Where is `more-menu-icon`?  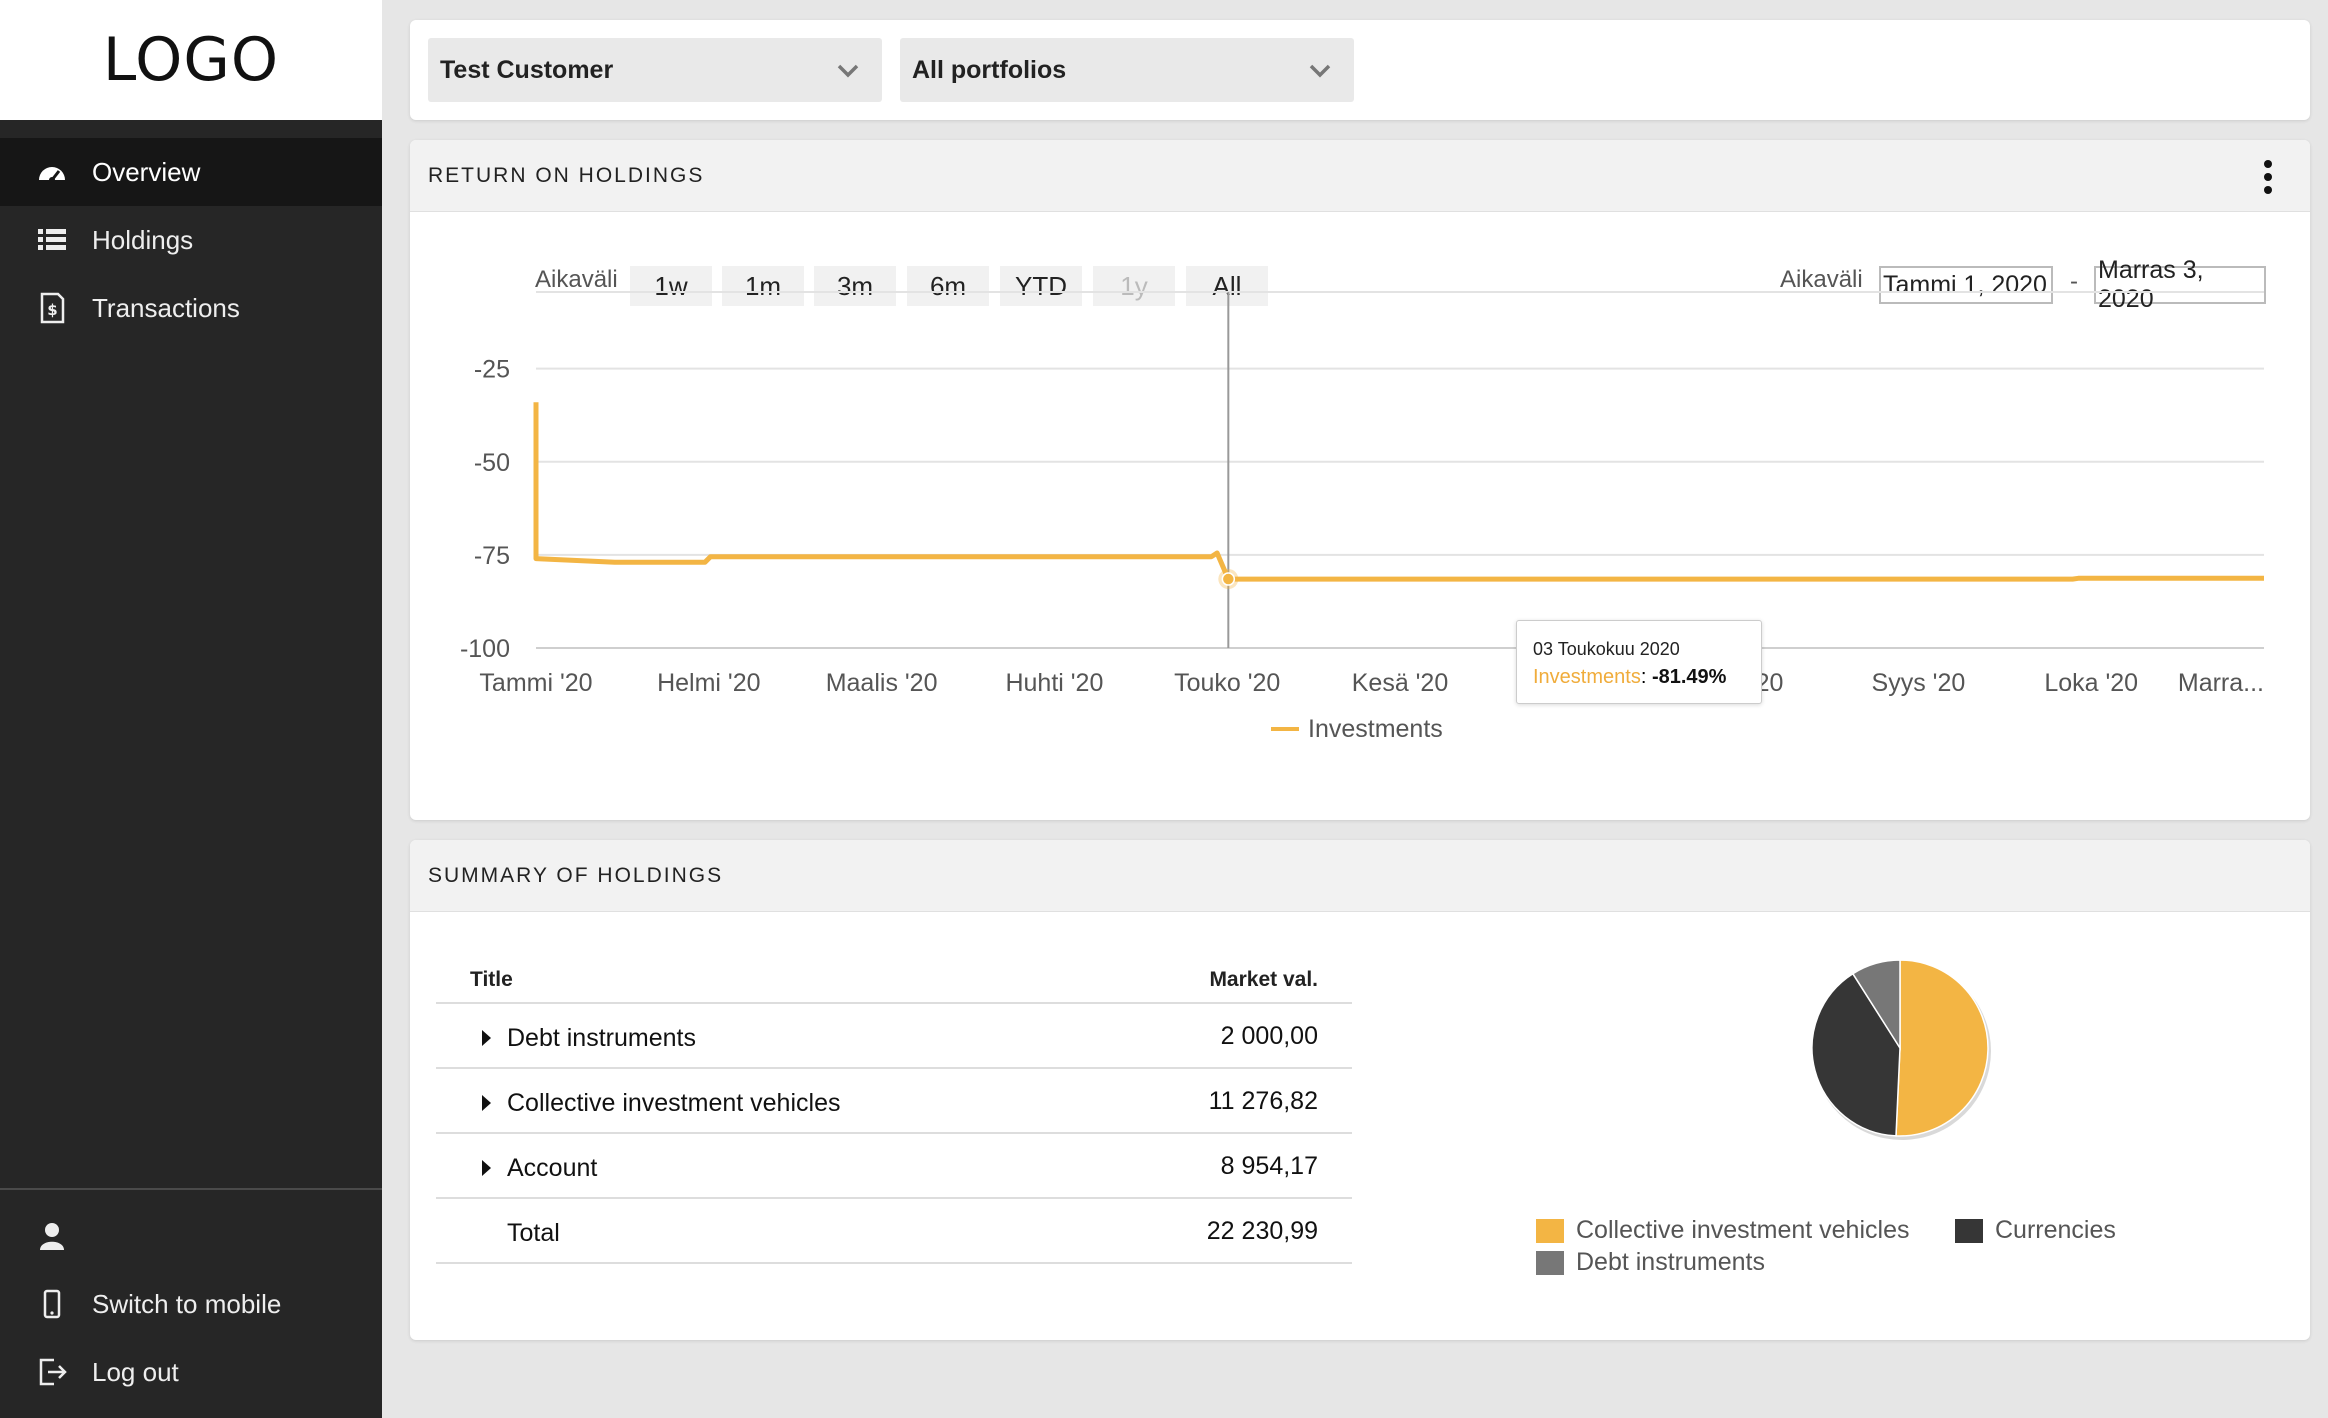
more-menu-icon is located at coordinates (2268, 177).